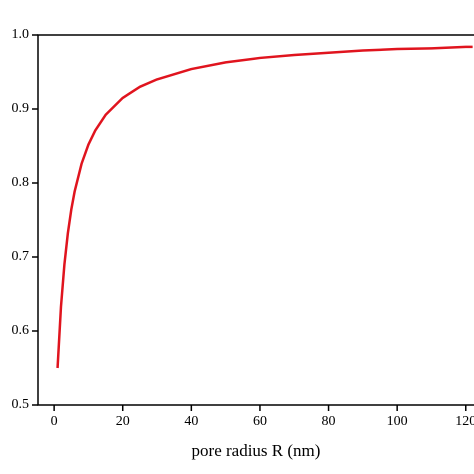 The image size is (474, 474). What do you see at coordinates (21, 34) in the screenshot?
I see `y-tick-label: 1.0` at bounding box center [21, 34].